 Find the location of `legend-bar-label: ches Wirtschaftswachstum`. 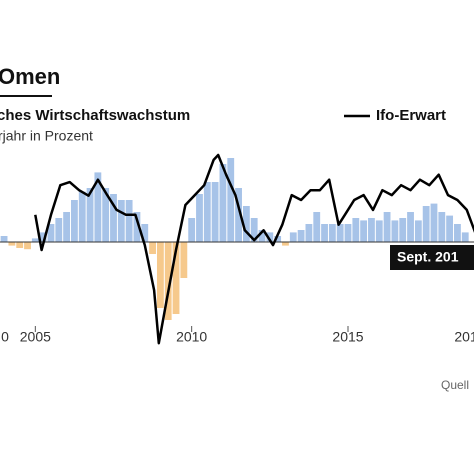

legend-bar-label: ches Wirtschaftswachstum is located at coordinates (95, 115).